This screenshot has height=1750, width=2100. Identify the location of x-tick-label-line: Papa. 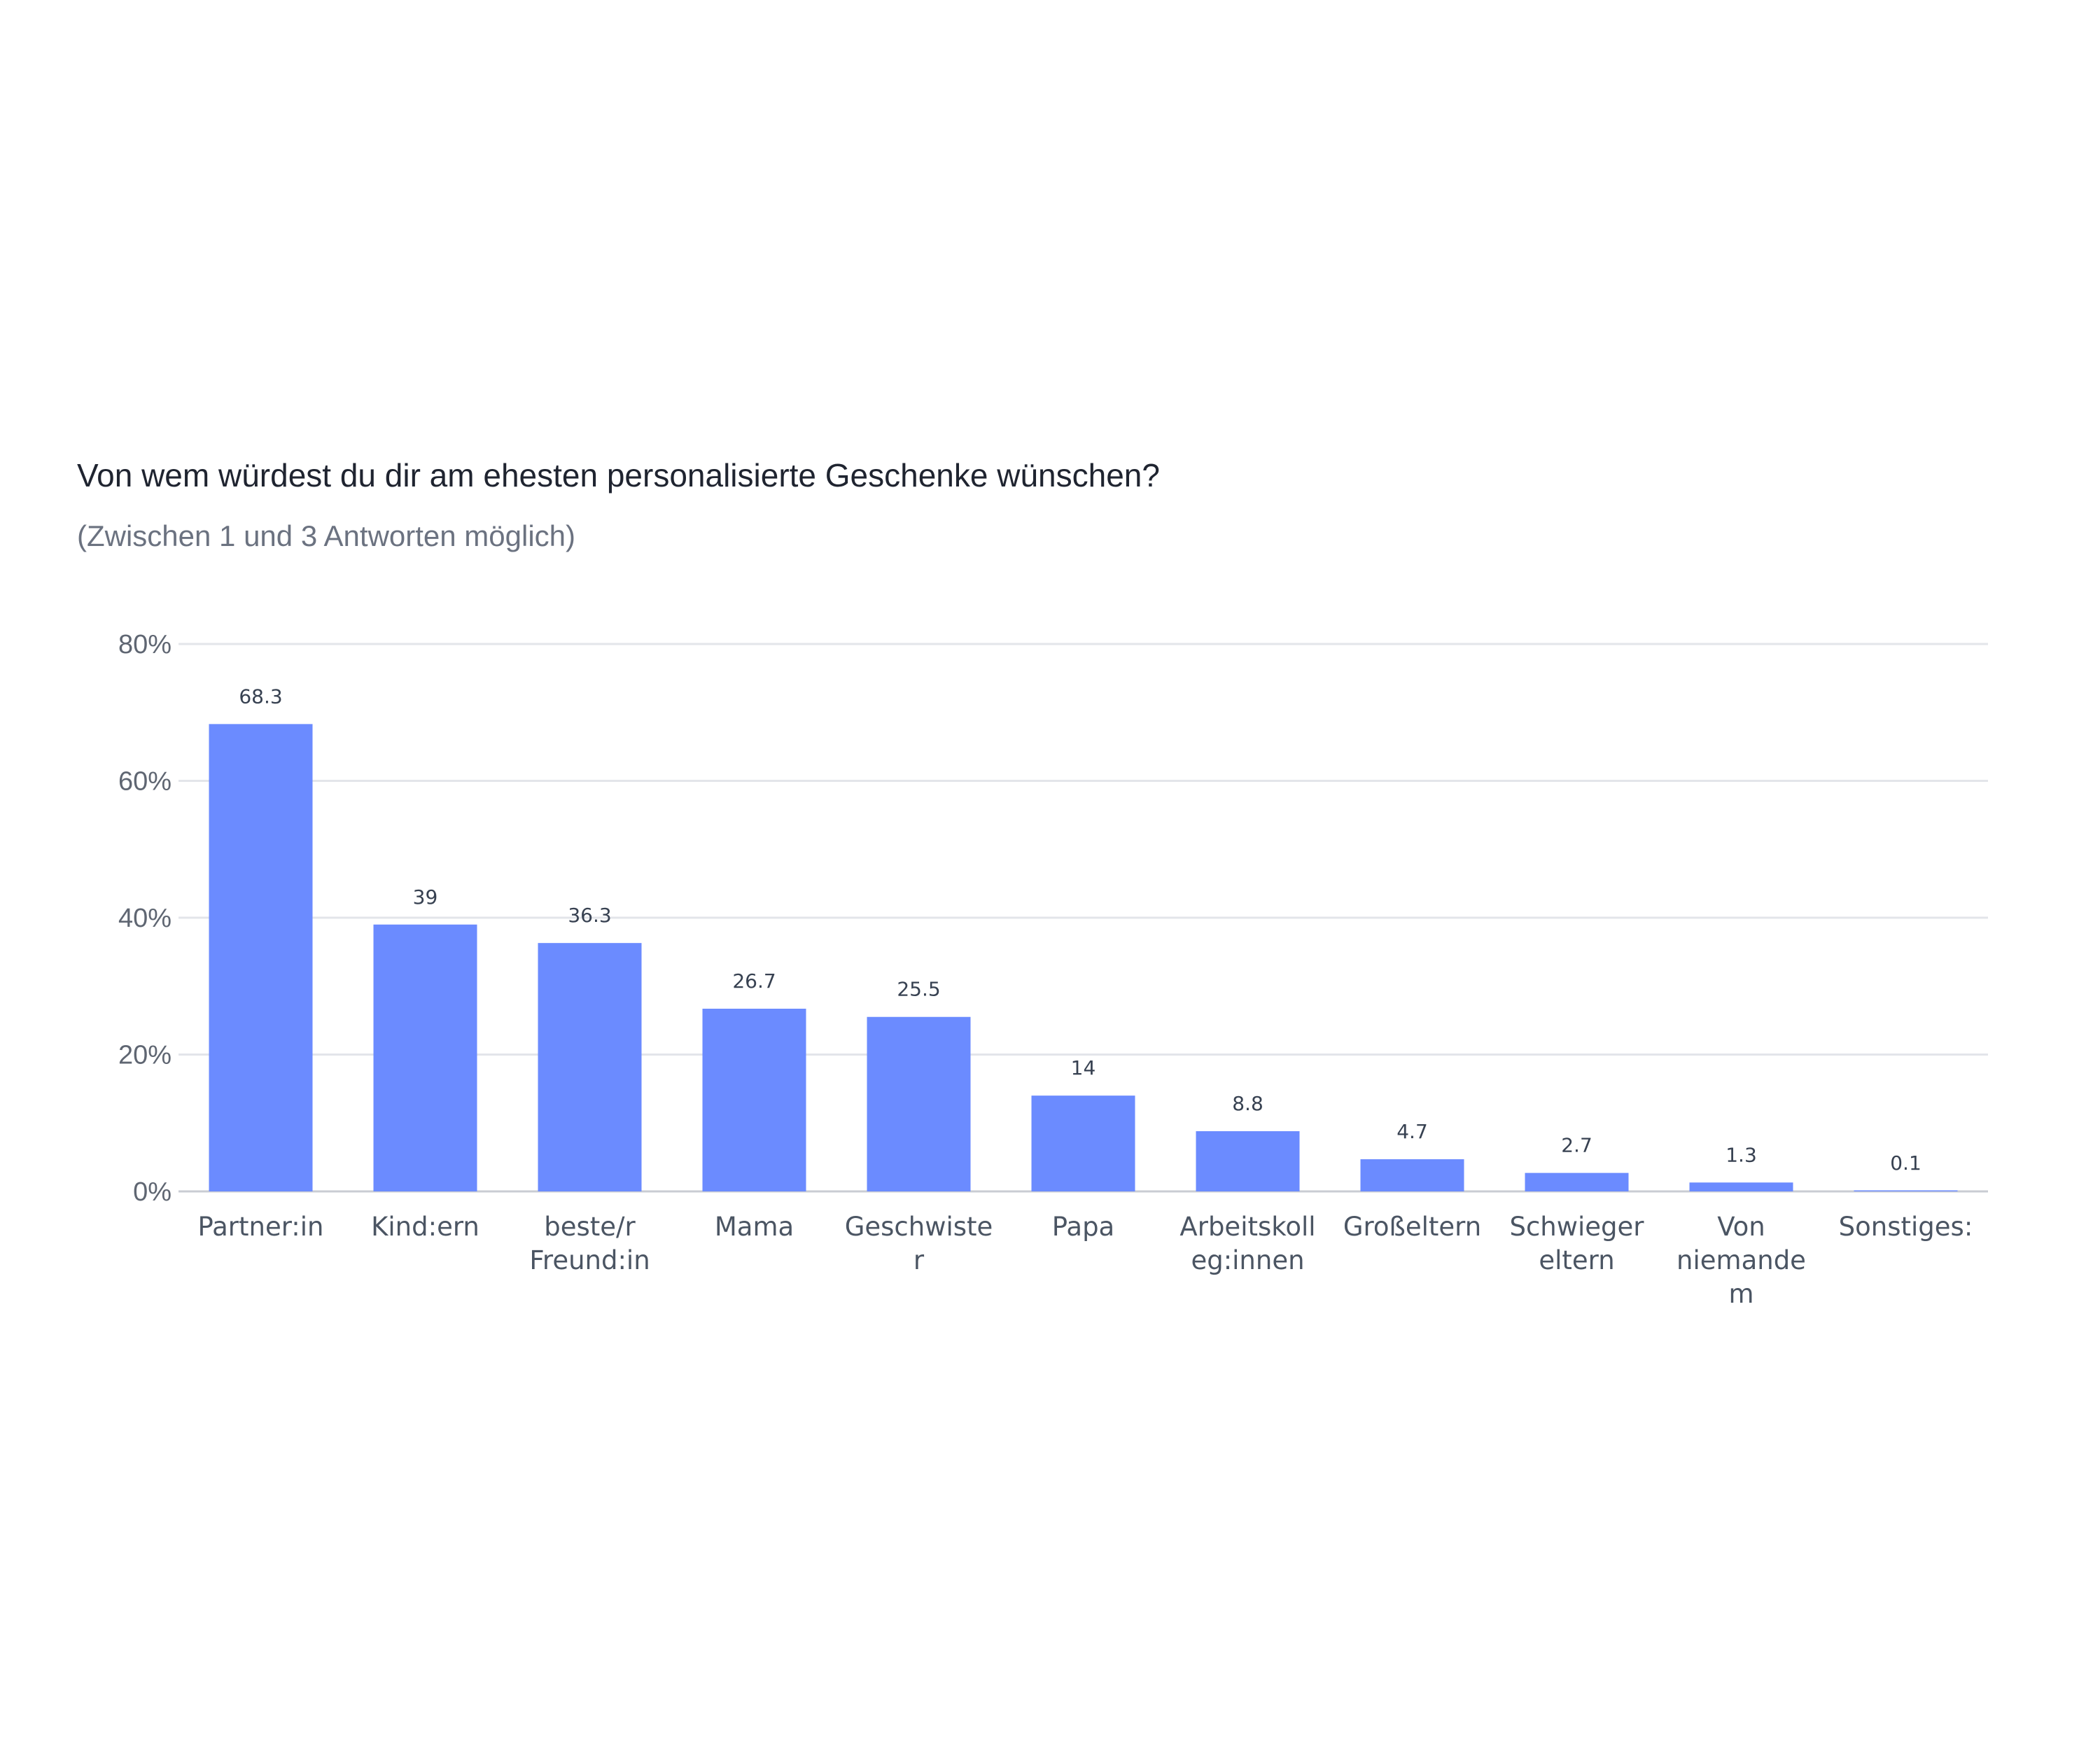
(1083, 1227).